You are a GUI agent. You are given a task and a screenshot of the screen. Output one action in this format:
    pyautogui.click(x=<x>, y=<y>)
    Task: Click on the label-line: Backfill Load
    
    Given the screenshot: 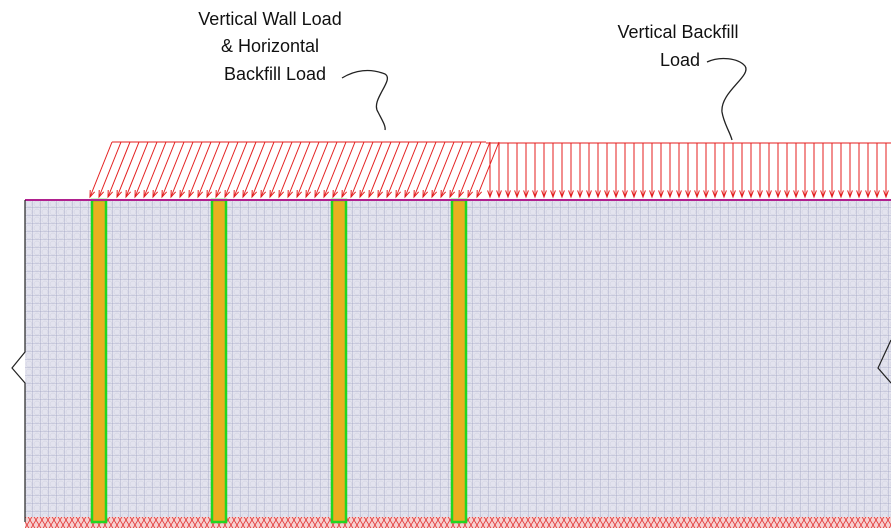 What is the action you would take?
    pyautogui.click(x=275, y=74)
    